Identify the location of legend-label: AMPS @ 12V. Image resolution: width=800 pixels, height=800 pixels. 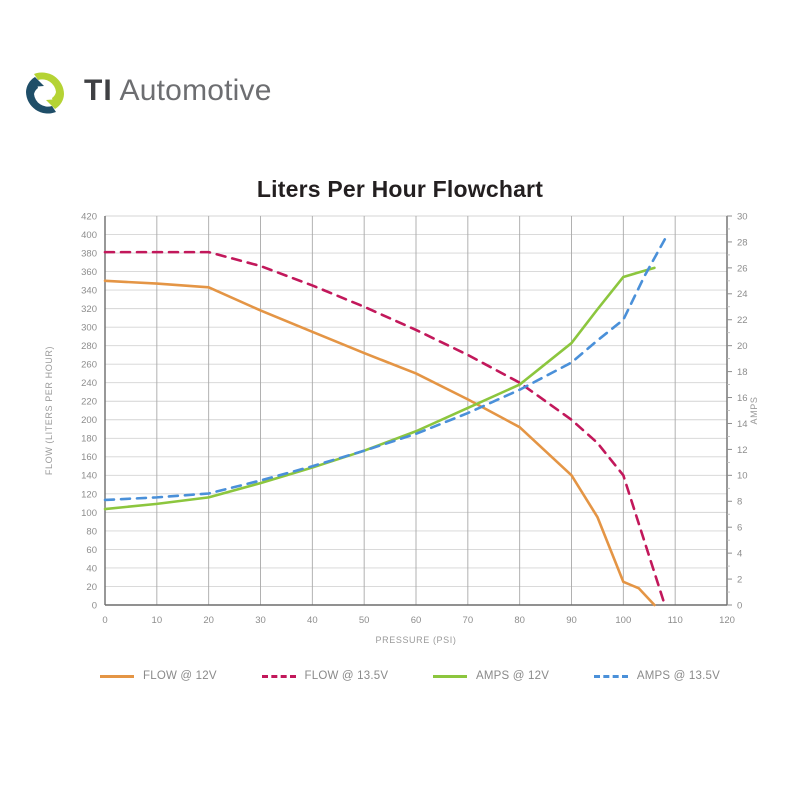
(513, 676).